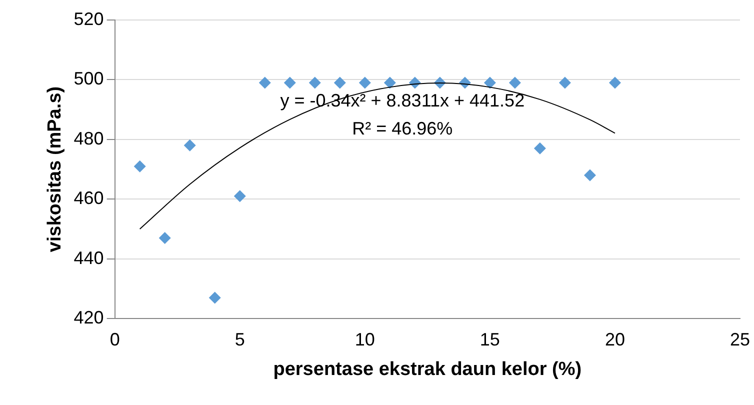  What do you see at coordinates (740, 339) in the screenshot?
I see `x-tick-label: 25` at bounding box center [740, 339].